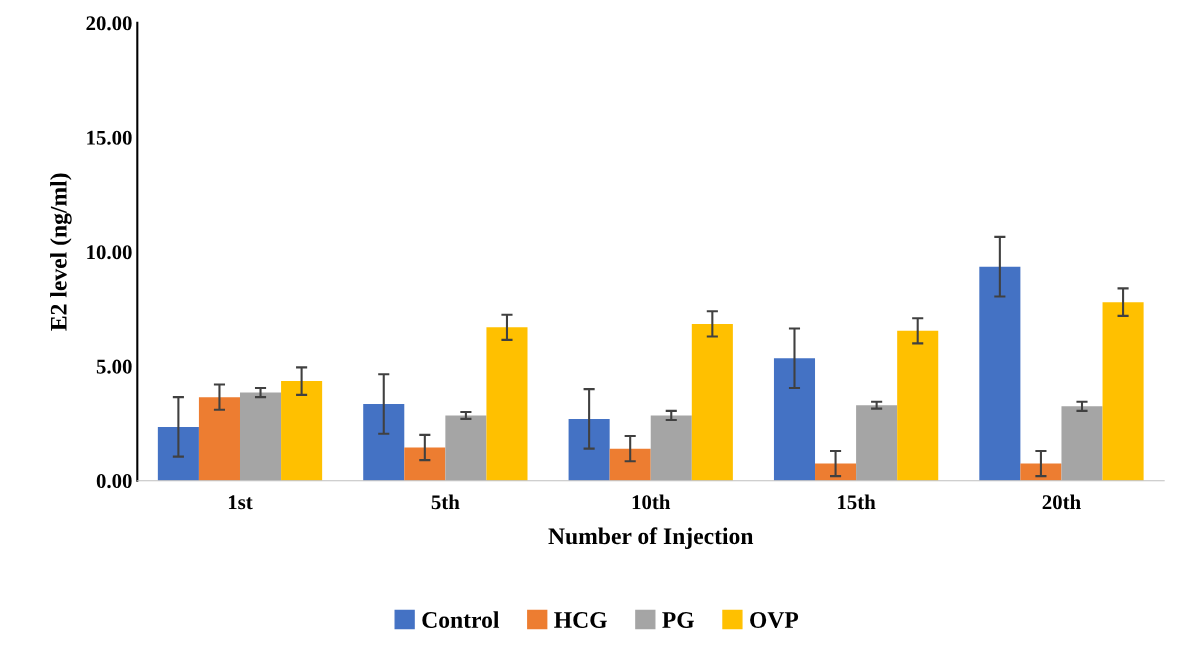  What do you see at coordinates (114, 366) in the screenshot?
I see `y-tick-label: 5.00` at bounding box center [114, 366].